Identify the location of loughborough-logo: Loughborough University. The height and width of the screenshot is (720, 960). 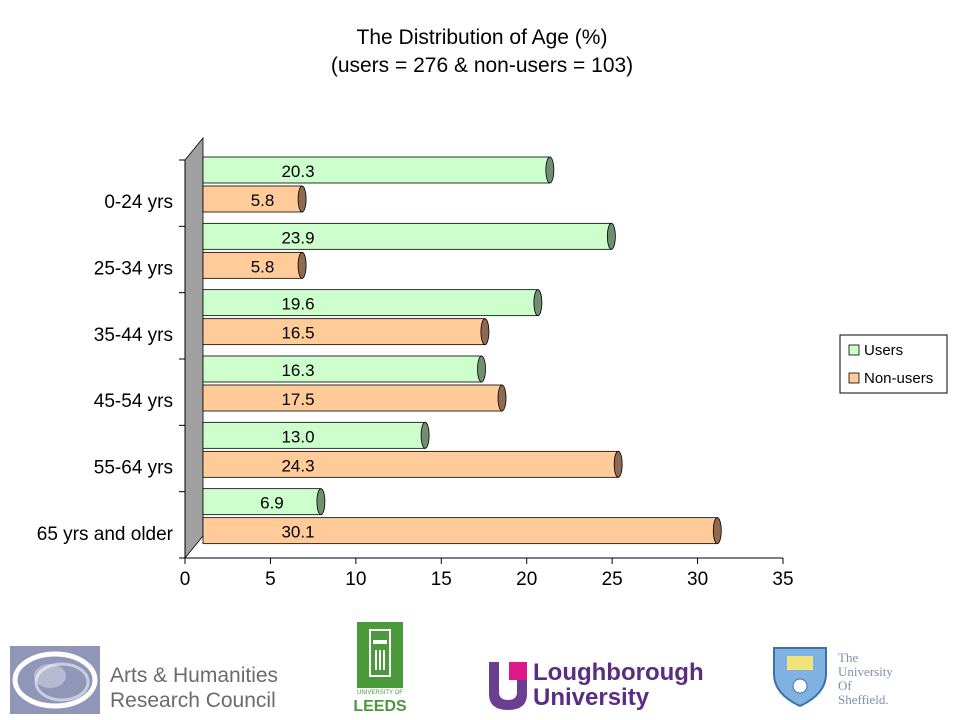
(596, 685).